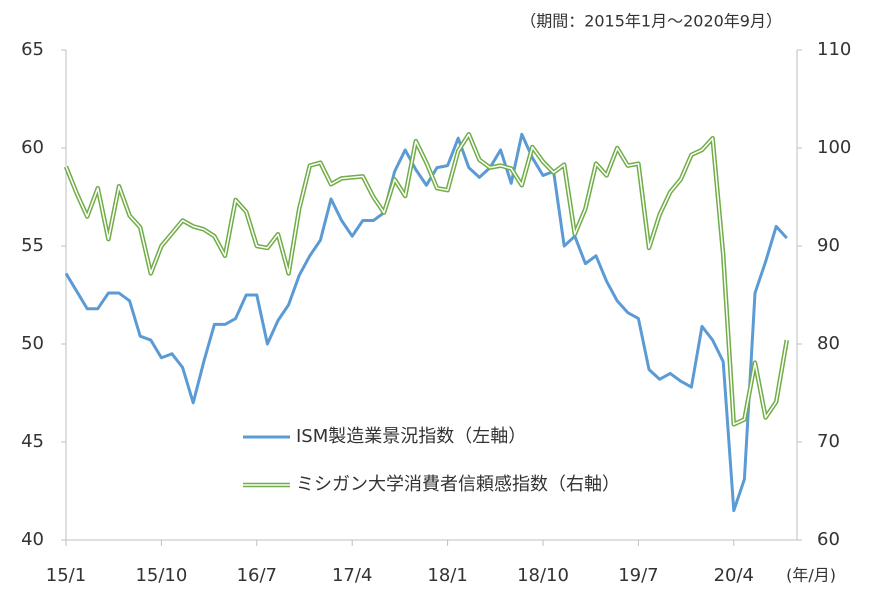  Describe the element at coordinates (811, 575) in the screenshot. I see `x-axis-label: (年/月)` at that location.